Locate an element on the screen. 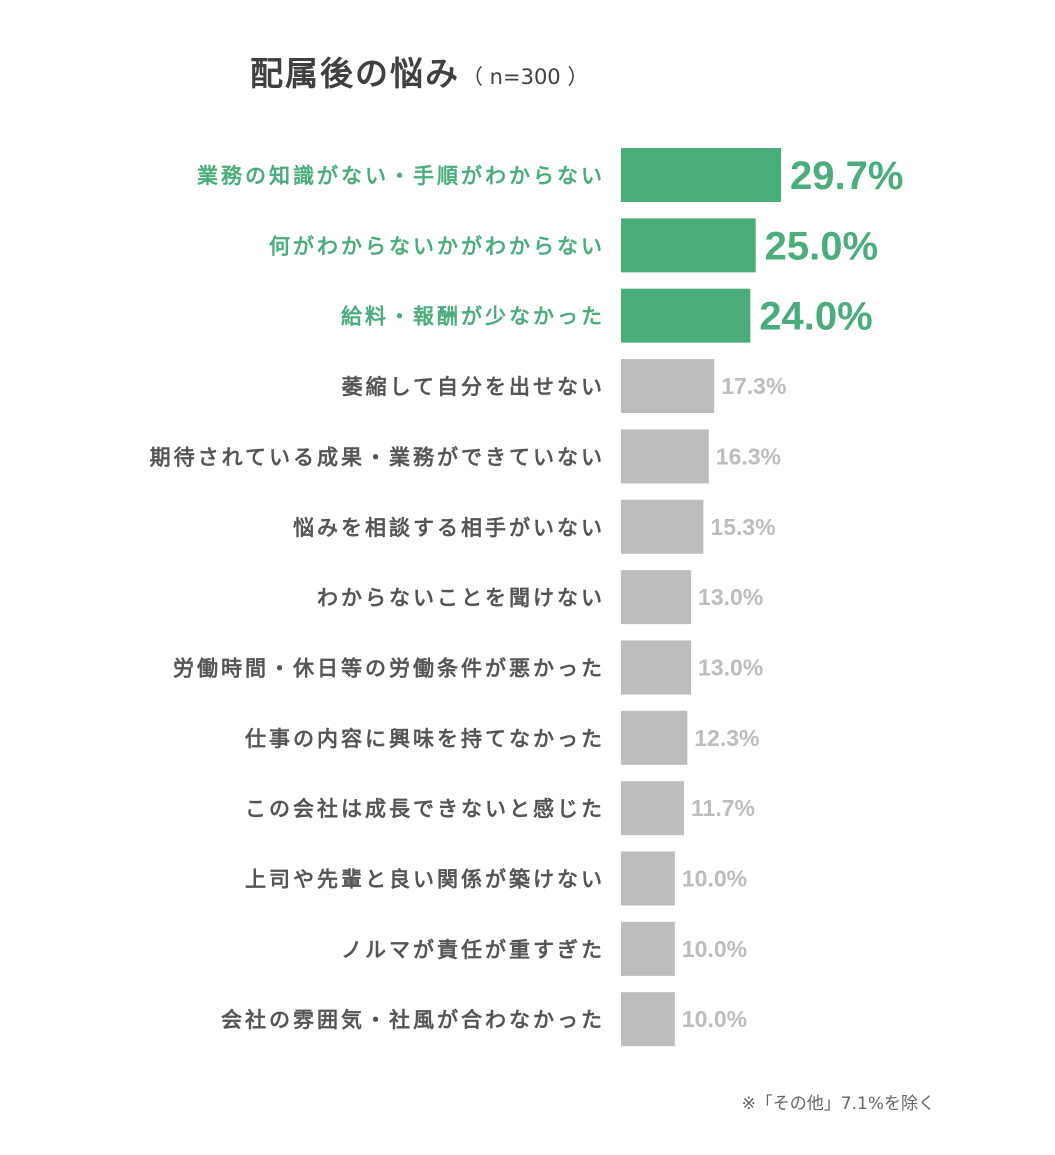 The height and width of the screenshot is (1155, 1055). bar-row: 悩みを相談する相手がいない 15.3% is located at coordinates (534, 526).